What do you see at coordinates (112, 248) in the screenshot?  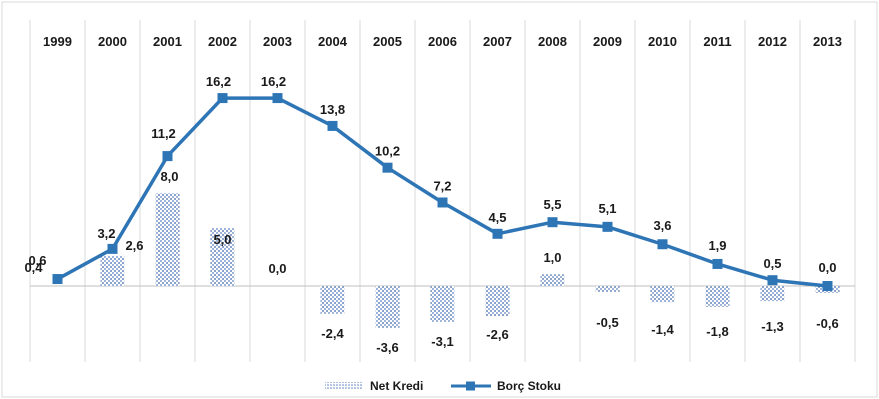 I see `marker-borc-stoku-2000` at bounding box center [112, 248].